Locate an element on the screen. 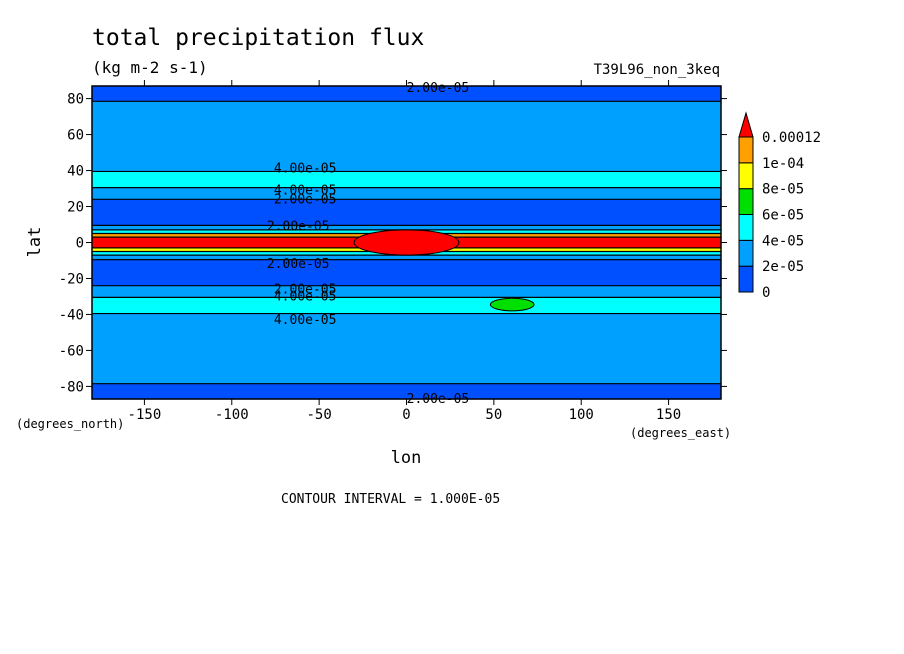 The image size is (904, 654). y-tick-label: 0 is located at coordinates (80, 244).